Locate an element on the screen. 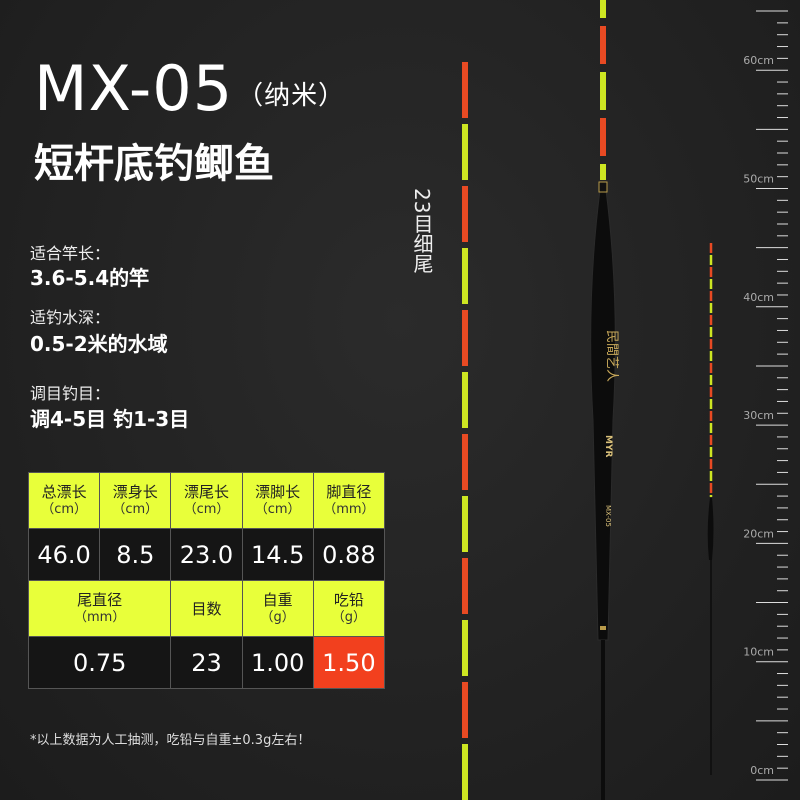 This screenshot has height=800, width=800. table-header: 自重 （g） is located at coordinates (277, 608).